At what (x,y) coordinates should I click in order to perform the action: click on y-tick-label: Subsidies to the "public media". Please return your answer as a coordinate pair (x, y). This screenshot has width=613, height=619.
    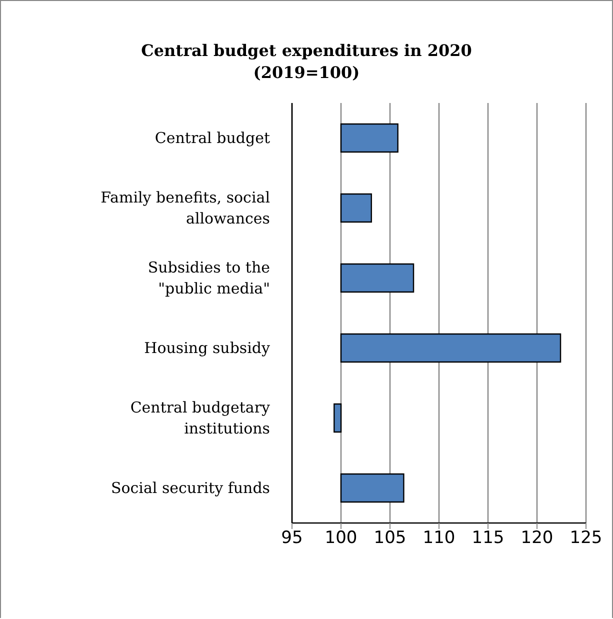
    Looking at the image, I should click on (209, 278).